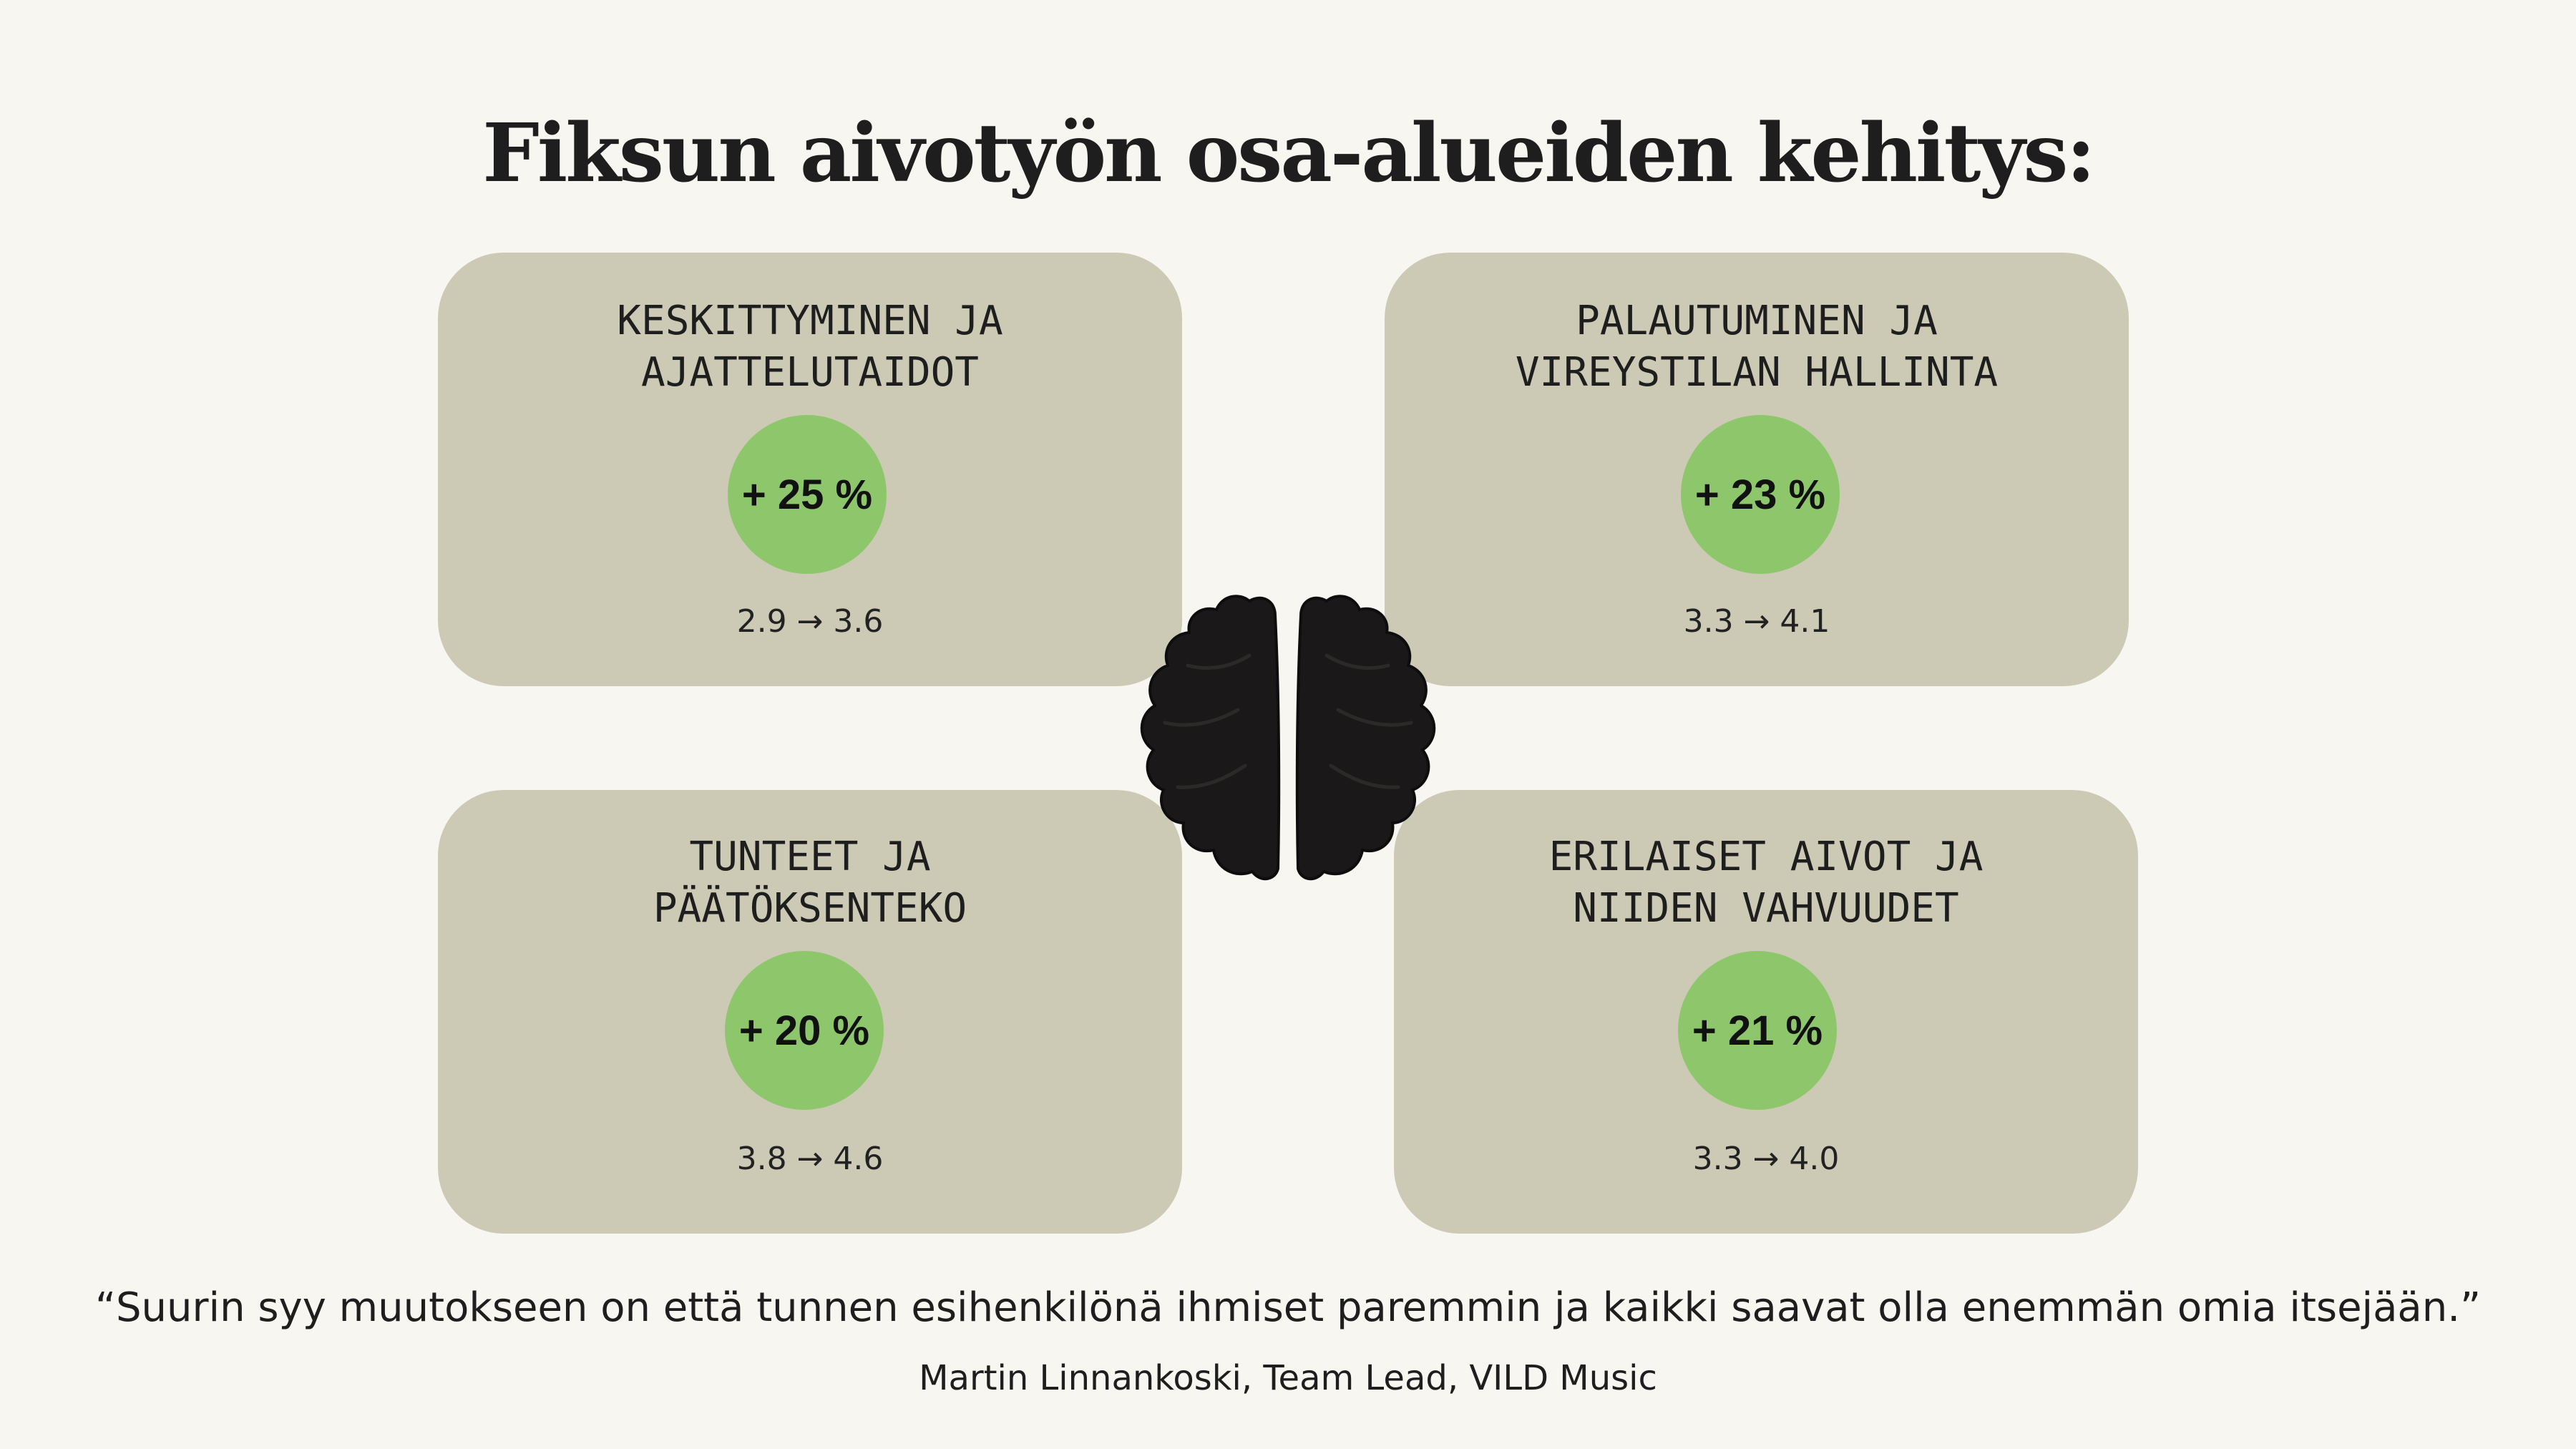 Image resolution: width=2576 pixels, height=1449 pixels. Describe the element at coordinates (1760, 495) in the screenshot. I see `change-badge: + 23 %` at that location.